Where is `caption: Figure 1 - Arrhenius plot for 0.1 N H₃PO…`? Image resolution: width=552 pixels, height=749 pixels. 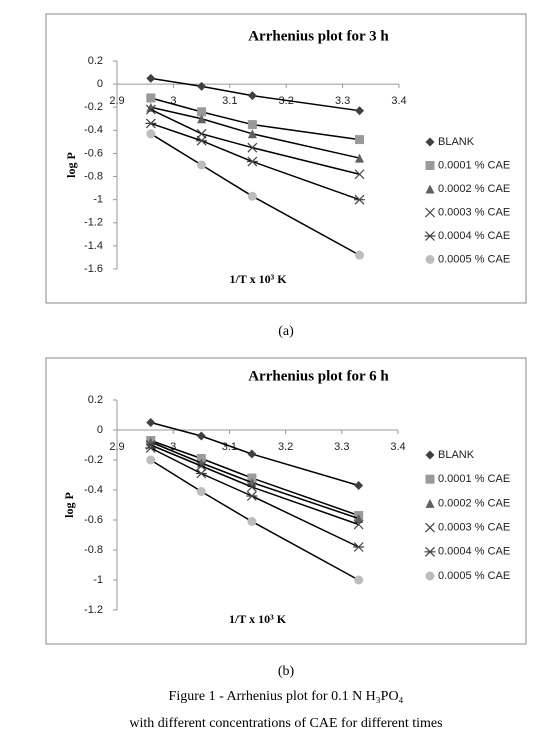 caption: Figure 1 - Arrhenius plot for 0.1 N H₃PO… is located at coordinates (286, 696).